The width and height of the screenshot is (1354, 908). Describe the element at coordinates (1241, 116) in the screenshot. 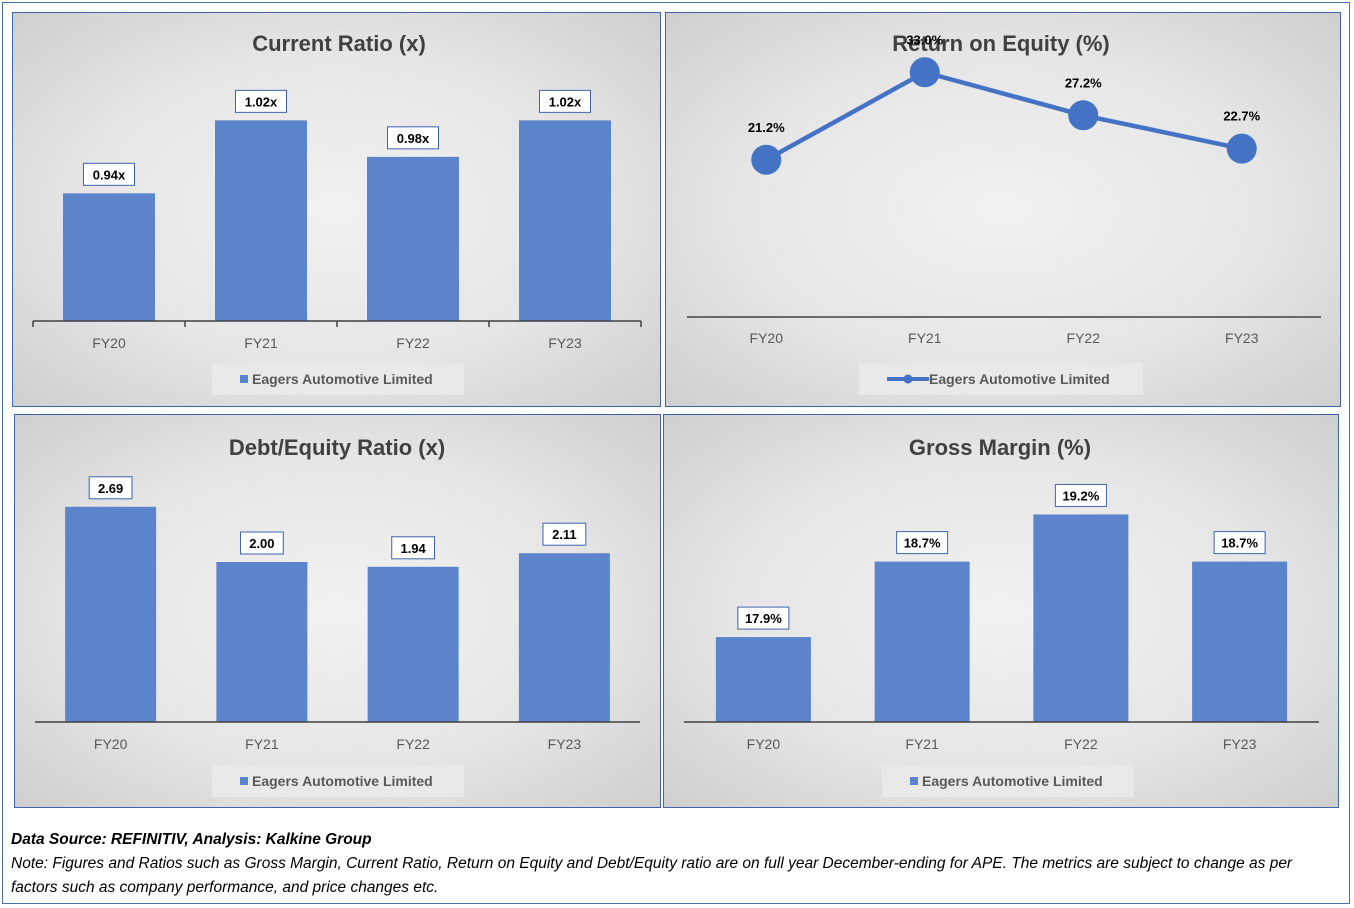

I see `data-label-fy23: 22.7%` at that location.